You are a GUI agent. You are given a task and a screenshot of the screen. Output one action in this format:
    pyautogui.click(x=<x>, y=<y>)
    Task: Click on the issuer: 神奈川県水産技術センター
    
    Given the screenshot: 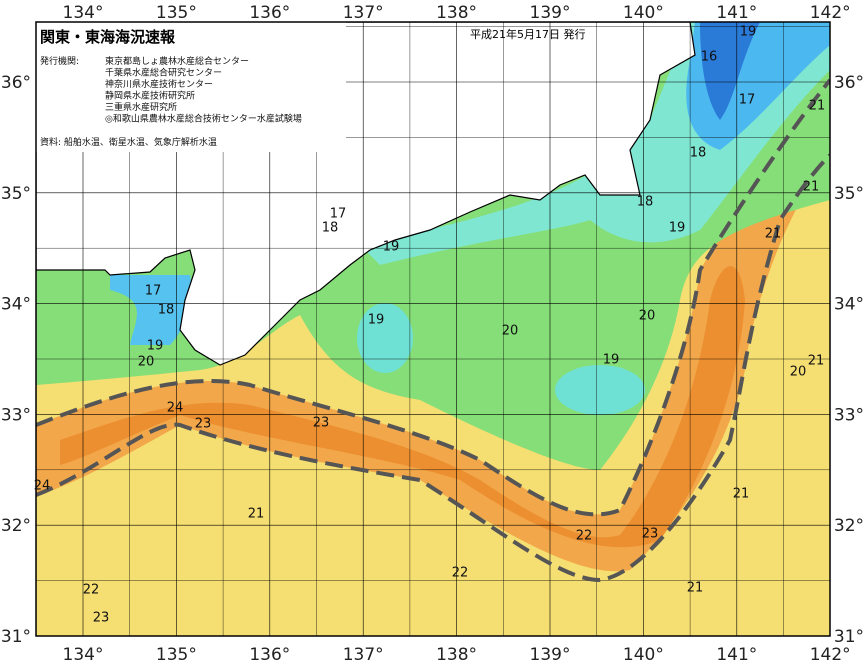 What is the action you would take?
    pyautogui.click(x=159, y=84)
    